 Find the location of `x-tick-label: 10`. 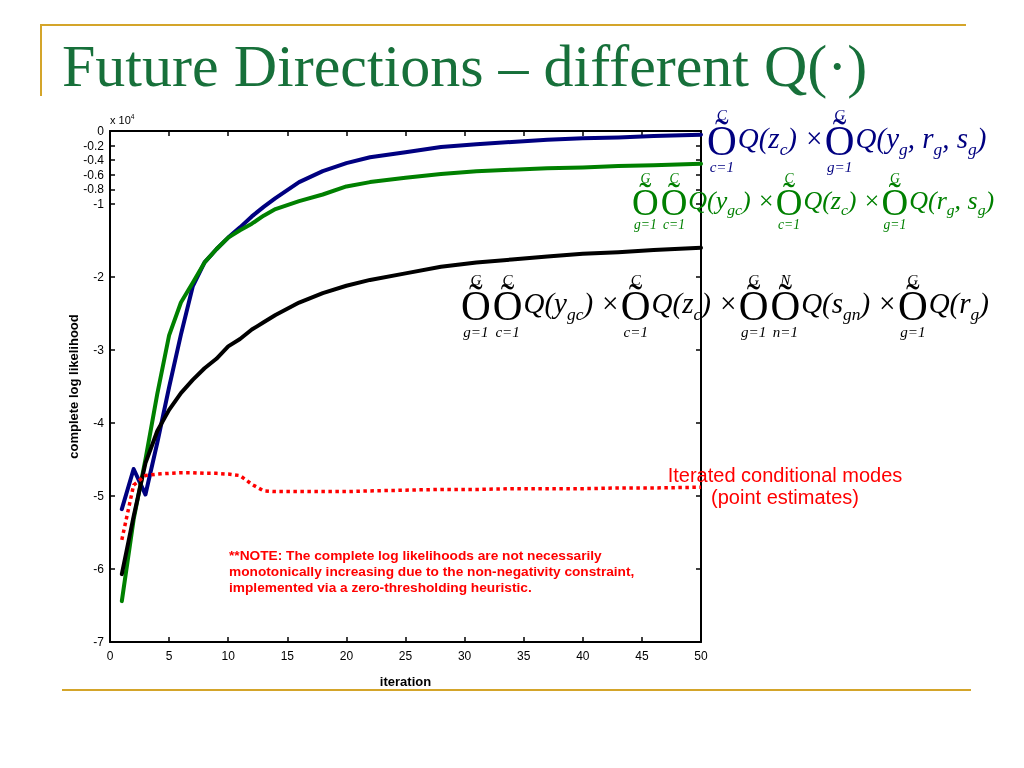

x-tick-label: 10 is located at coordinates (228, 656).